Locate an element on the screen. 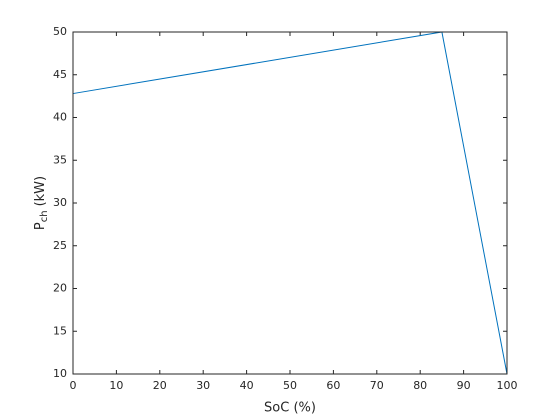 The width and height of the screenshot is (560, 420). y-tick-label: 35 is located at coordinates (60, 159).